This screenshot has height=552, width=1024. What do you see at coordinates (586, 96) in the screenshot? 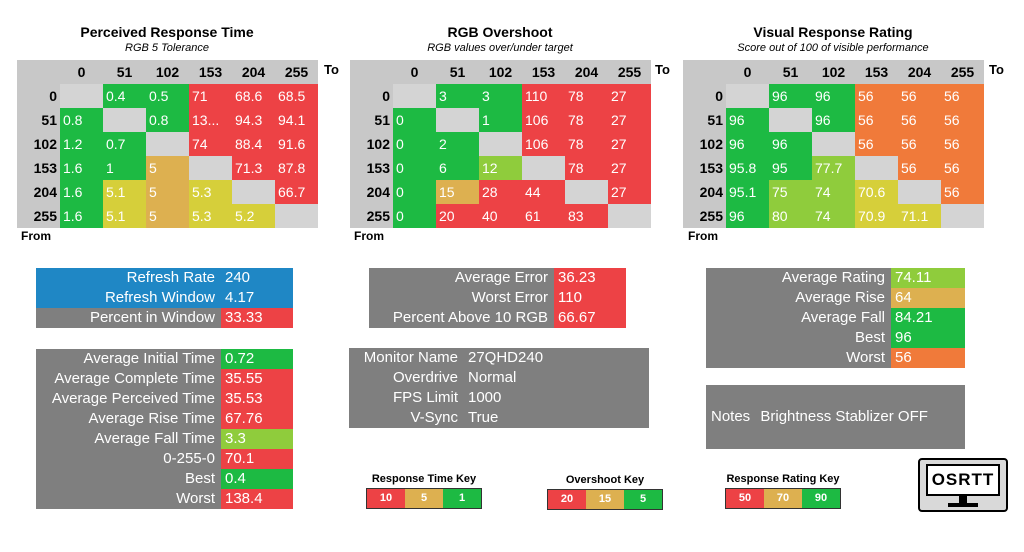
I see `overshoot-cell: 78` at bounding box center [586, 96].